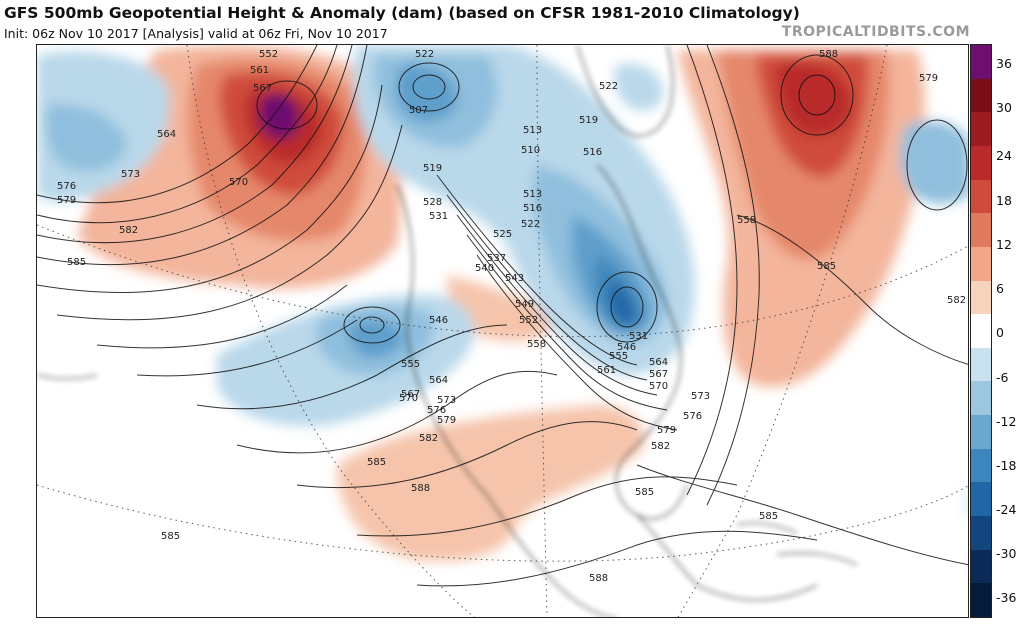 The width and height of the screenshot is (1024, 638). I want to click on contour-label: 549, so click(524, 304).